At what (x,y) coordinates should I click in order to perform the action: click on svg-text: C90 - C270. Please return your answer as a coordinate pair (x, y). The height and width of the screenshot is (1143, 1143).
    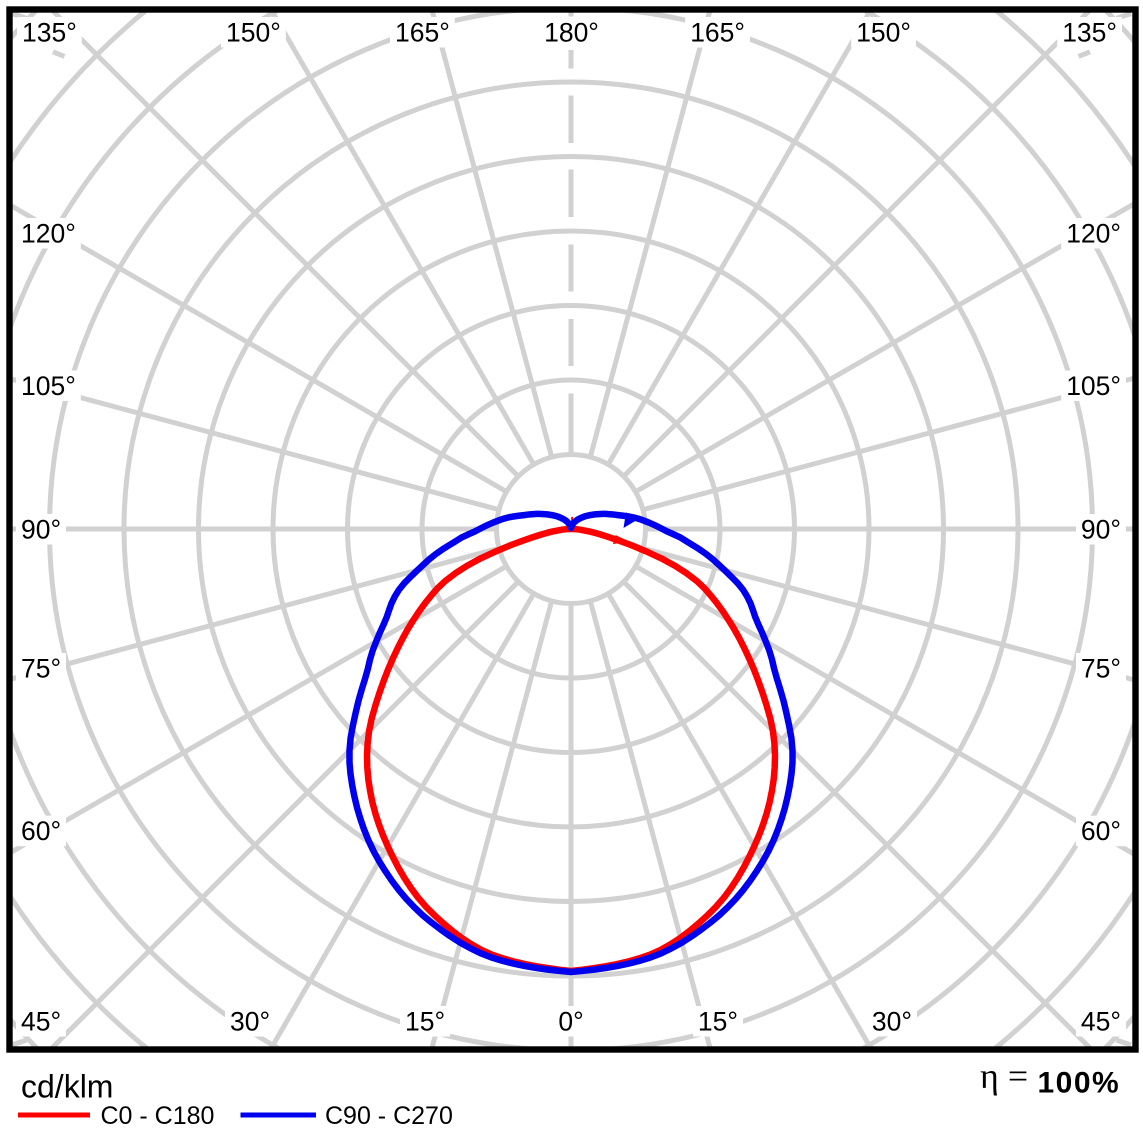
    Looking at the image, I should click on (389, 1116).